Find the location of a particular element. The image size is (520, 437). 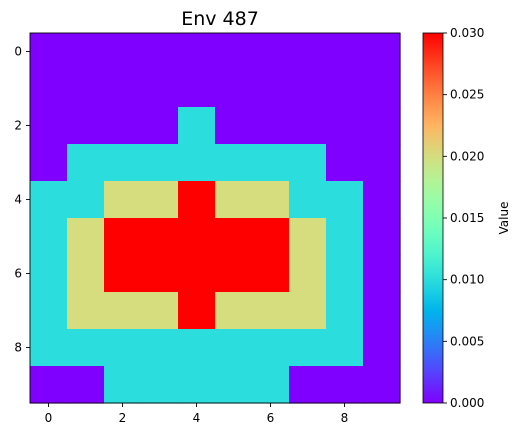

y-tick-label: 6 is located at coordinates (18, 274).